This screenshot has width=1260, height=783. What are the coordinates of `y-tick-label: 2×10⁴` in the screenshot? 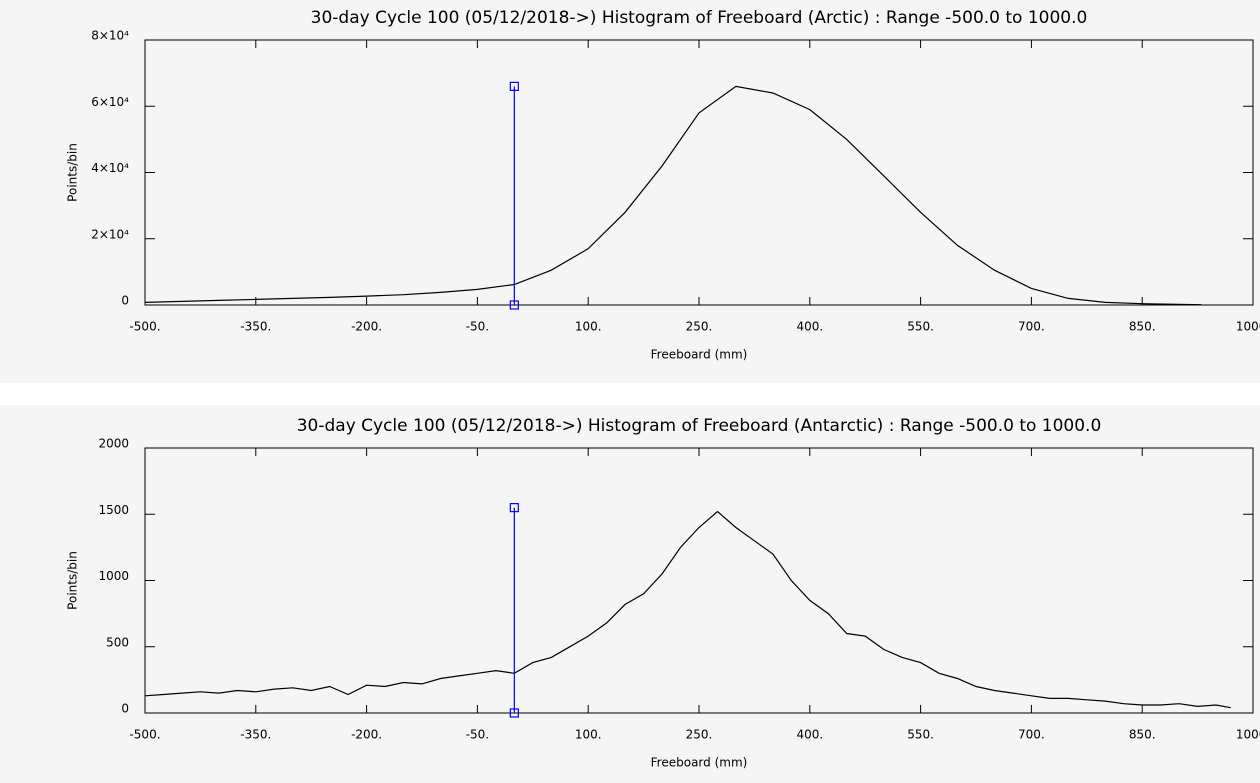 It's located at (110, 234).